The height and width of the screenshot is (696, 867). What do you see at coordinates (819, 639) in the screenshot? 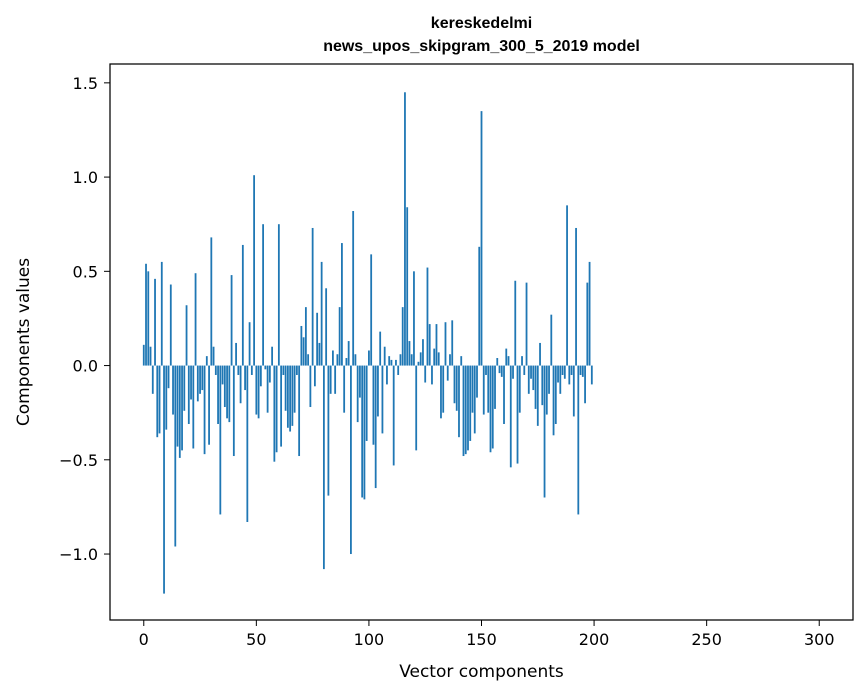
I see `x-tick-label-6: 300` at bounding box center [819, 639].